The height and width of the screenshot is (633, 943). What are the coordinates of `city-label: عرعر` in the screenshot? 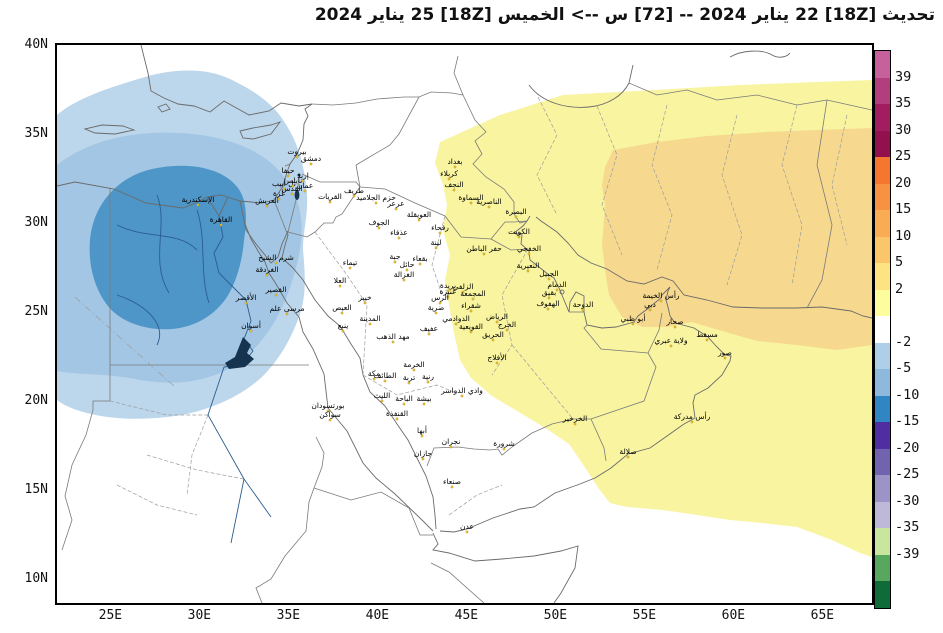 It's located at (395, 203).